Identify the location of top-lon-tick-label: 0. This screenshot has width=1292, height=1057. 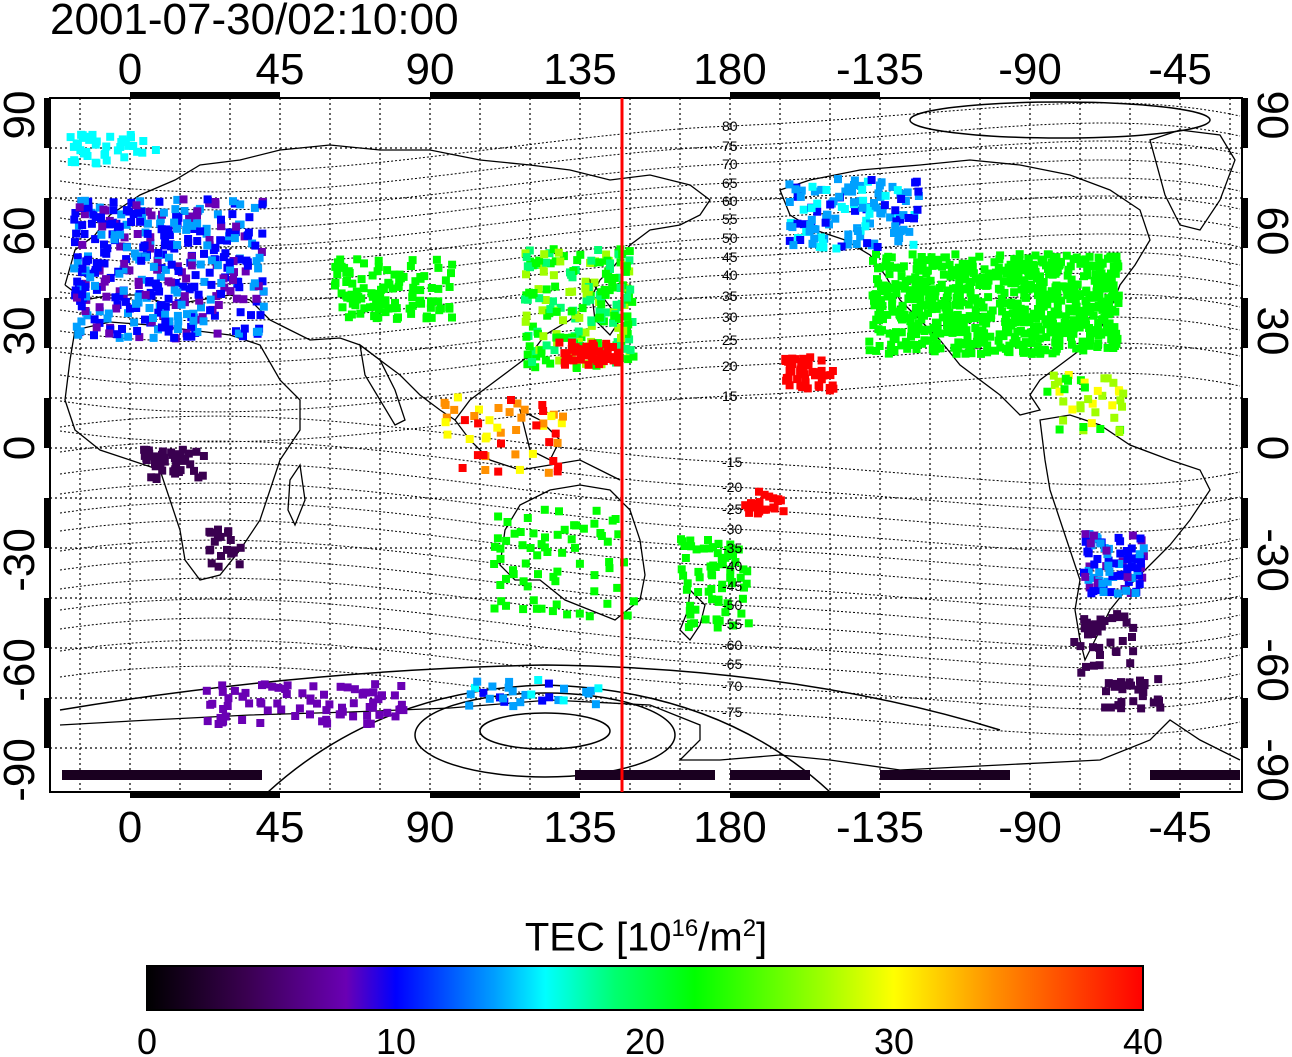
(130, 69).